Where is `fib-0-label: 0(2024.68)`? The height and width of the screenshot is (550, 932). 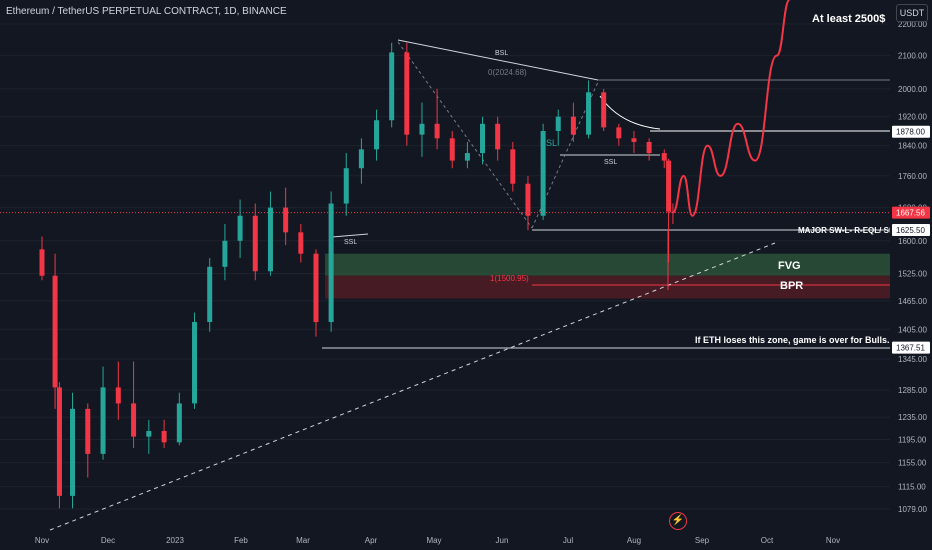
fib-0-label: 0(2024.68) is located at coordinates (507, 72).